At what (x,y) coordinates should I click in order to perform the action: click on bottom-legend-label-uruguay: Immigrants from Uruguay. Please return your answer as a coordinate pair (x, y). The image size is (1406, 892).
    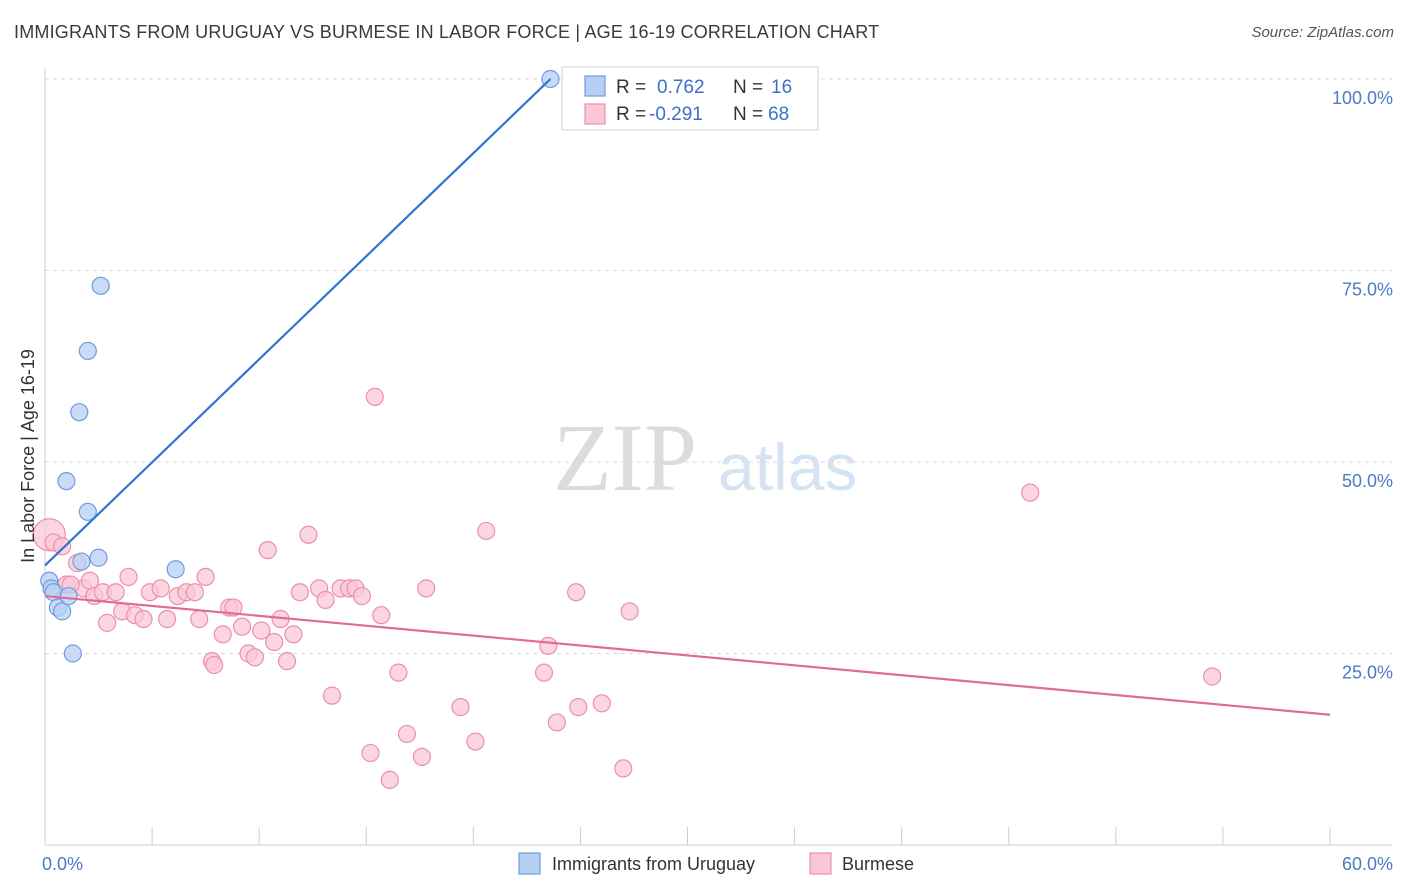
    Looking at the image, I should click on (653, 864).